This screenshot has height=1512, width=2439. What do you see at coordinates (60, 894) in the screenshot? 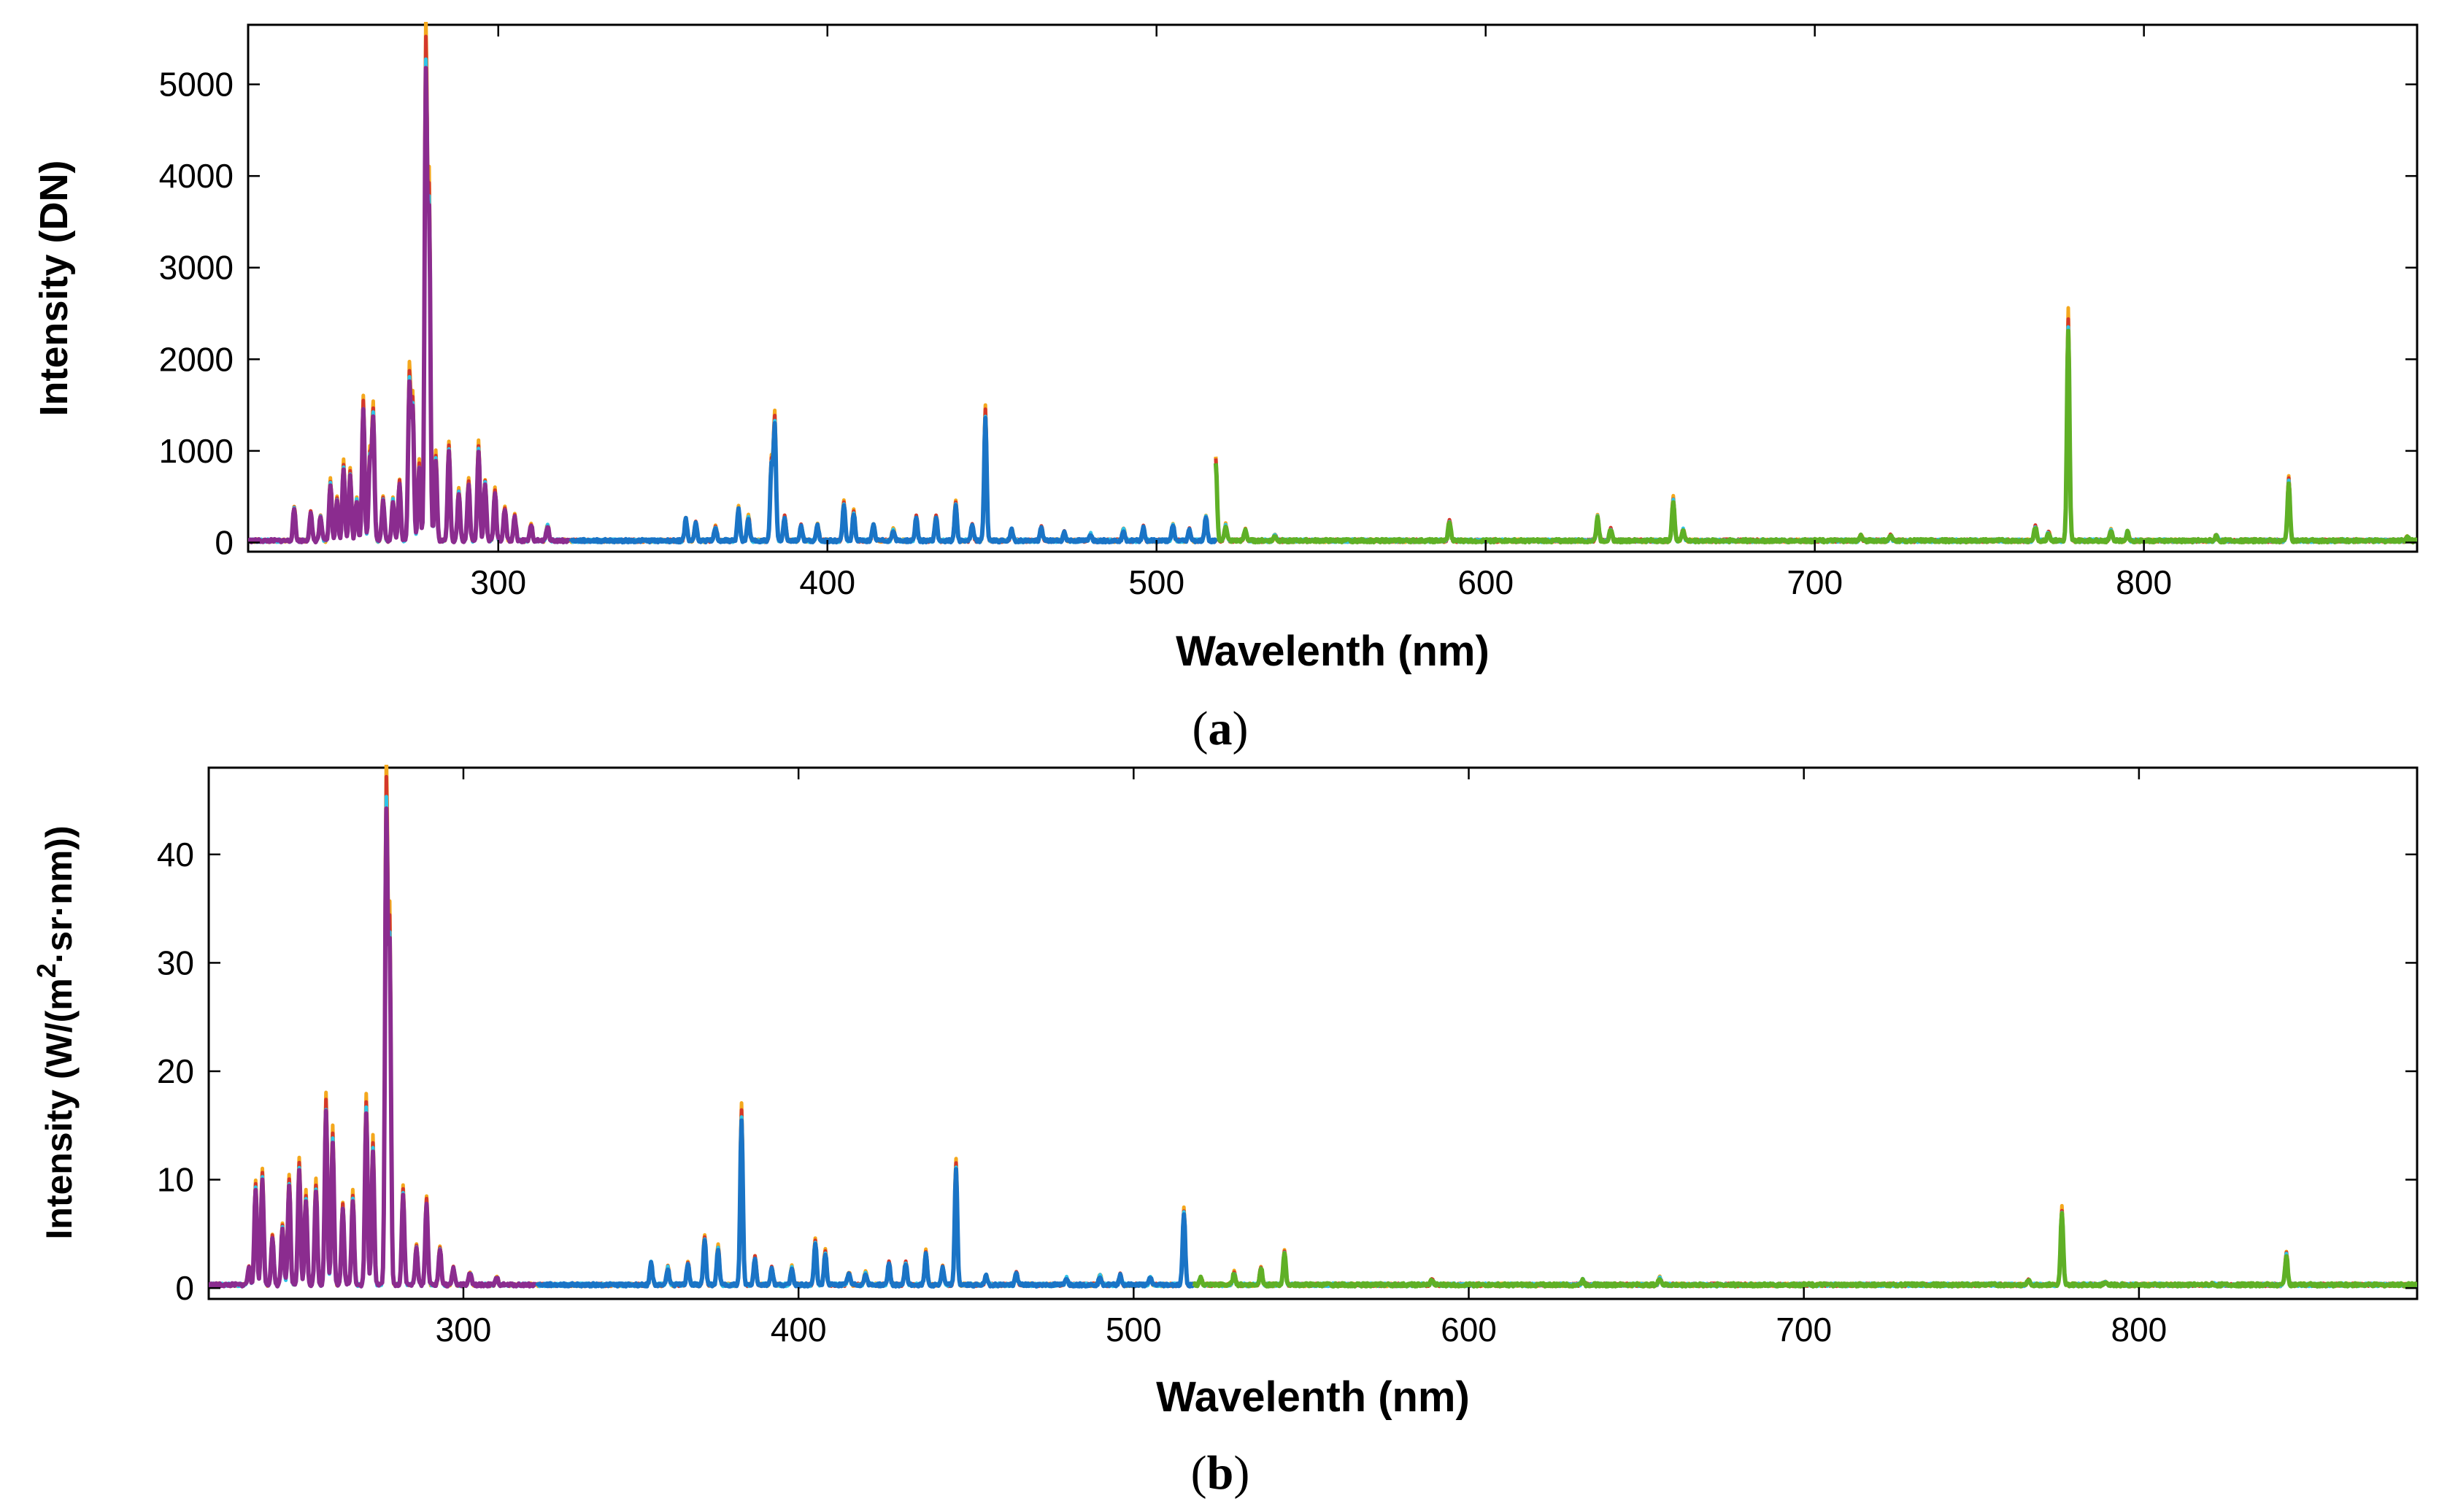
I see `panel-b-y-axis-label-suffix: ·sr·nm))` at bounding box center [60, 894].